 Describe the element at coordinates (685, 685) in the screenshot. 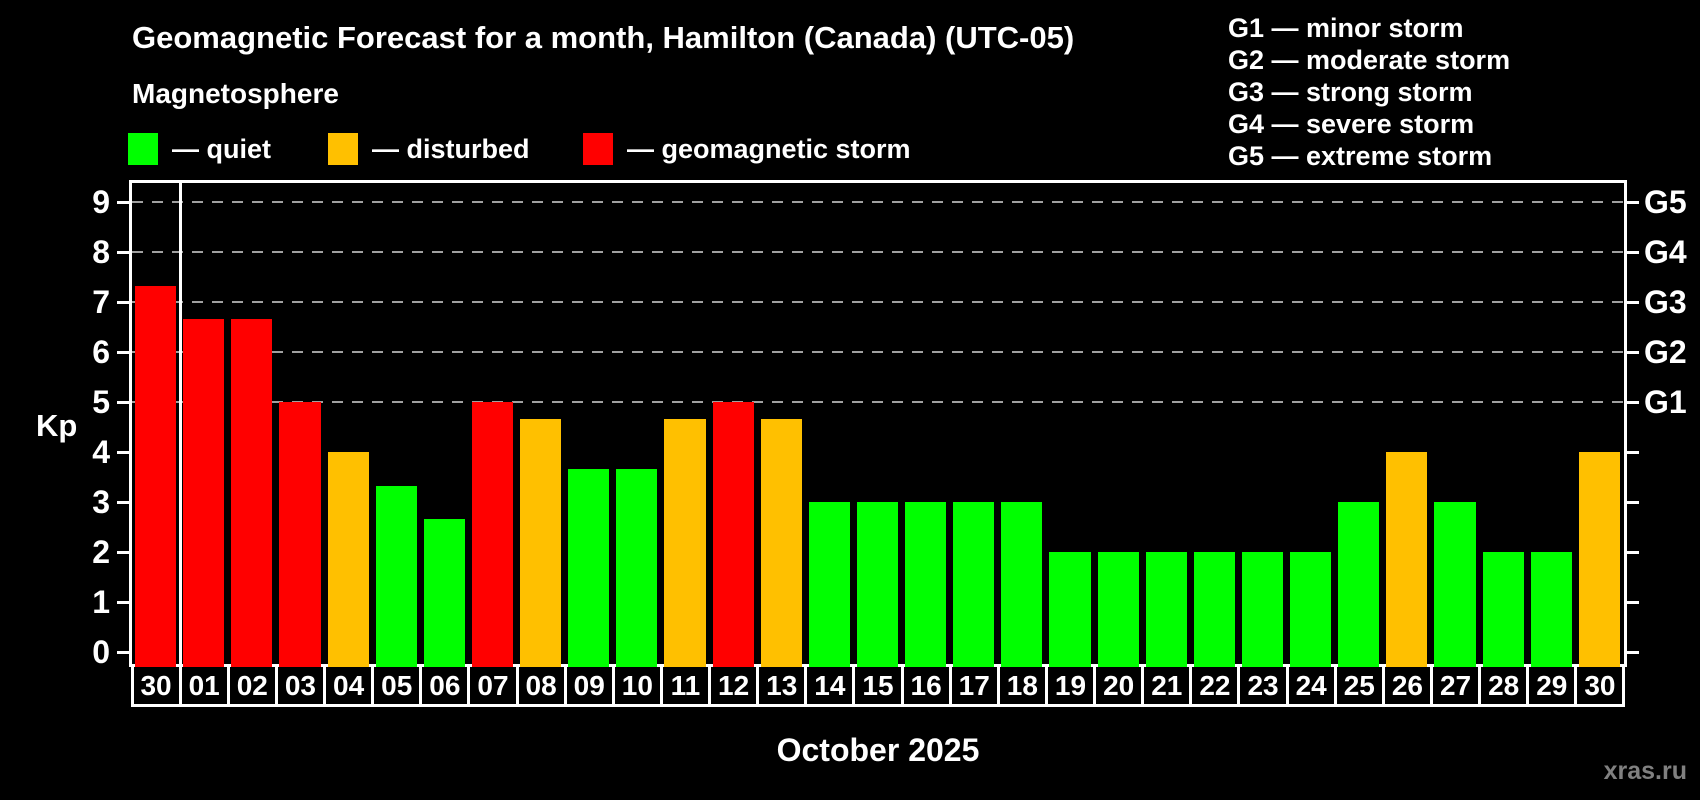

I see `day-label-11-11: 11` at that location.